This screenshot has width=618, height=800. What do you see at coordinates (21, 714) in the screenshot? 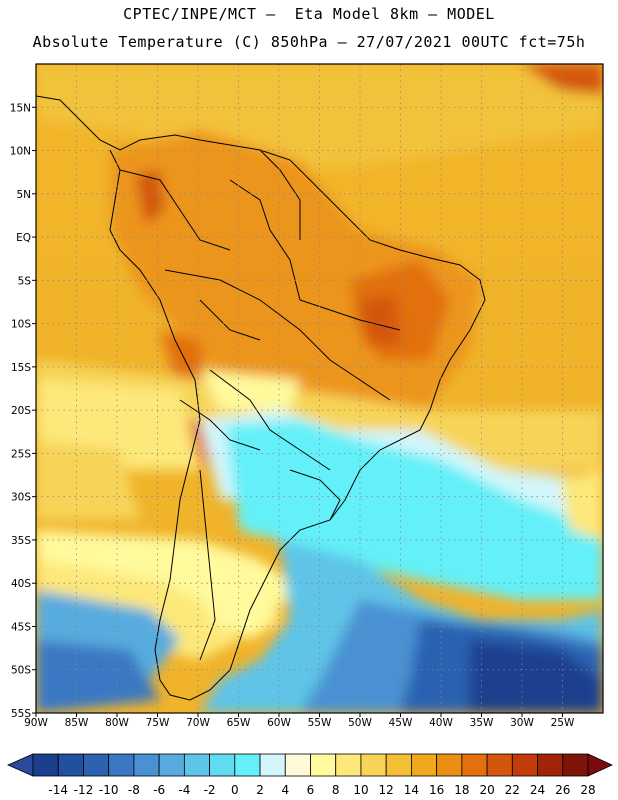
I see `lat-tick-label: 55S` at bounding box center [21, 714].